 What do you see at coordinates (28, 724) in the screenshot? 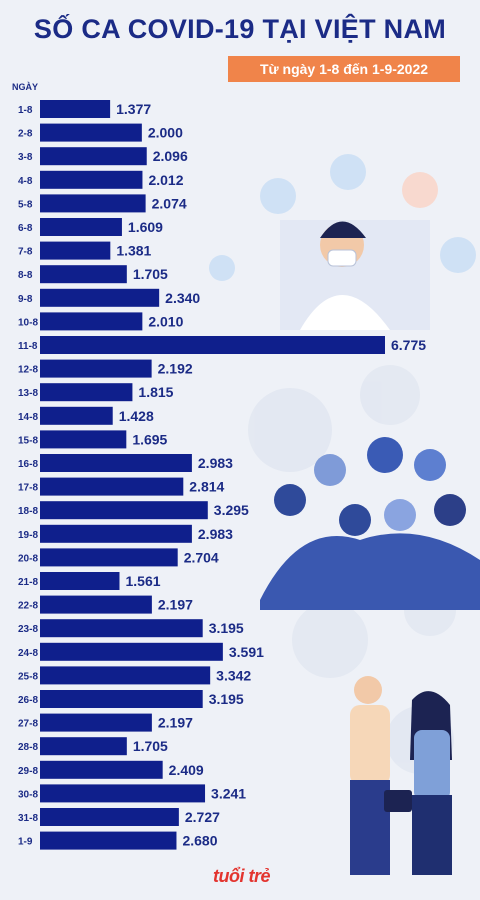
I see `category-label: 27-8` at bounding box center [28, 724].